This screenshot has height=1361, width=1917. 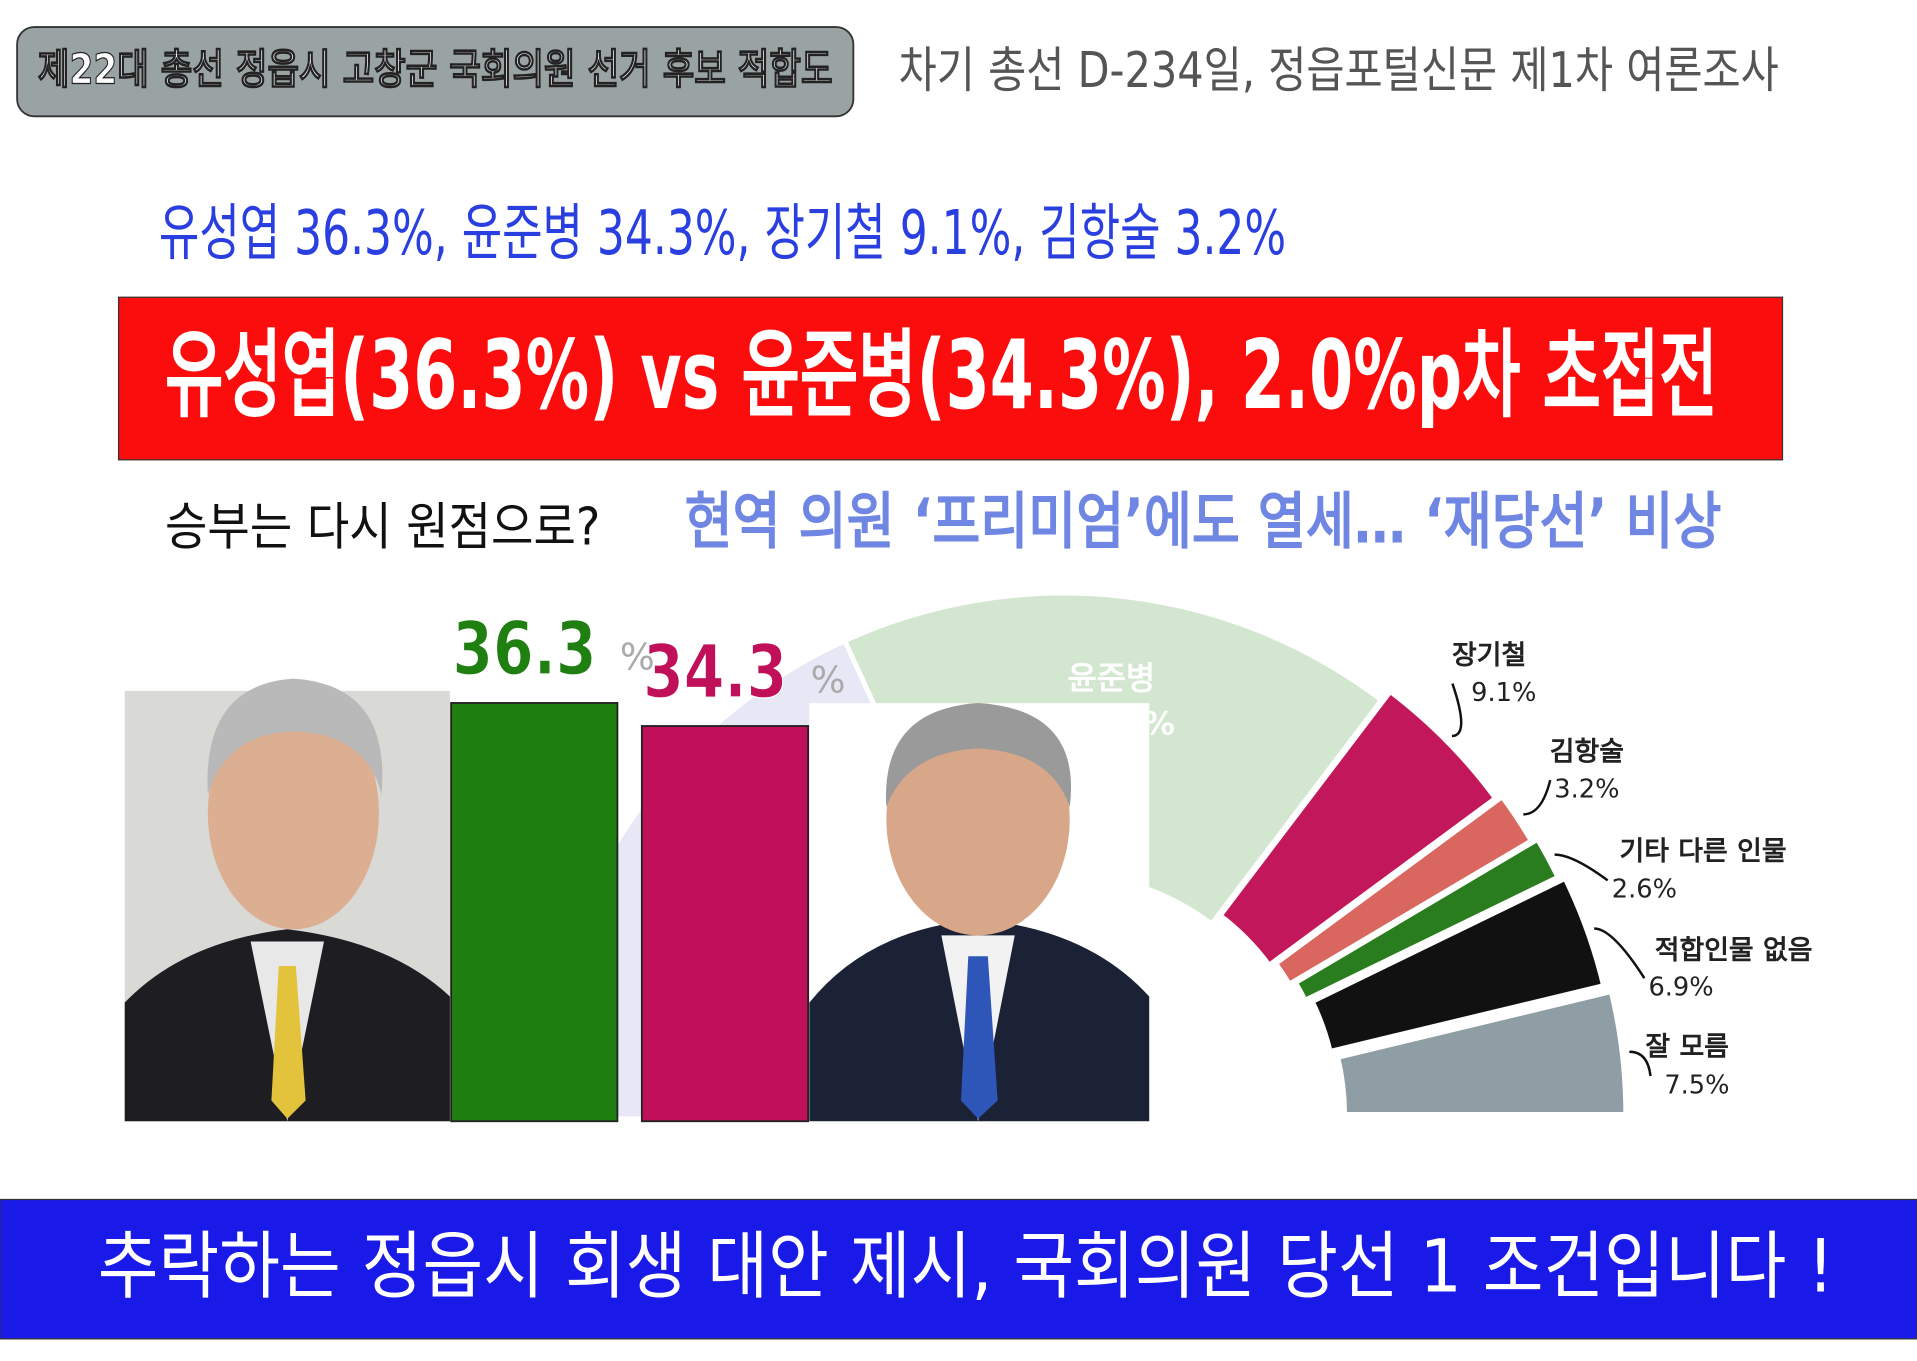 What do you see at coordinates (382, 528) in the screenshot?
I see `question: 승부는 다시 원점으로?` at bounding box center [382, 528].